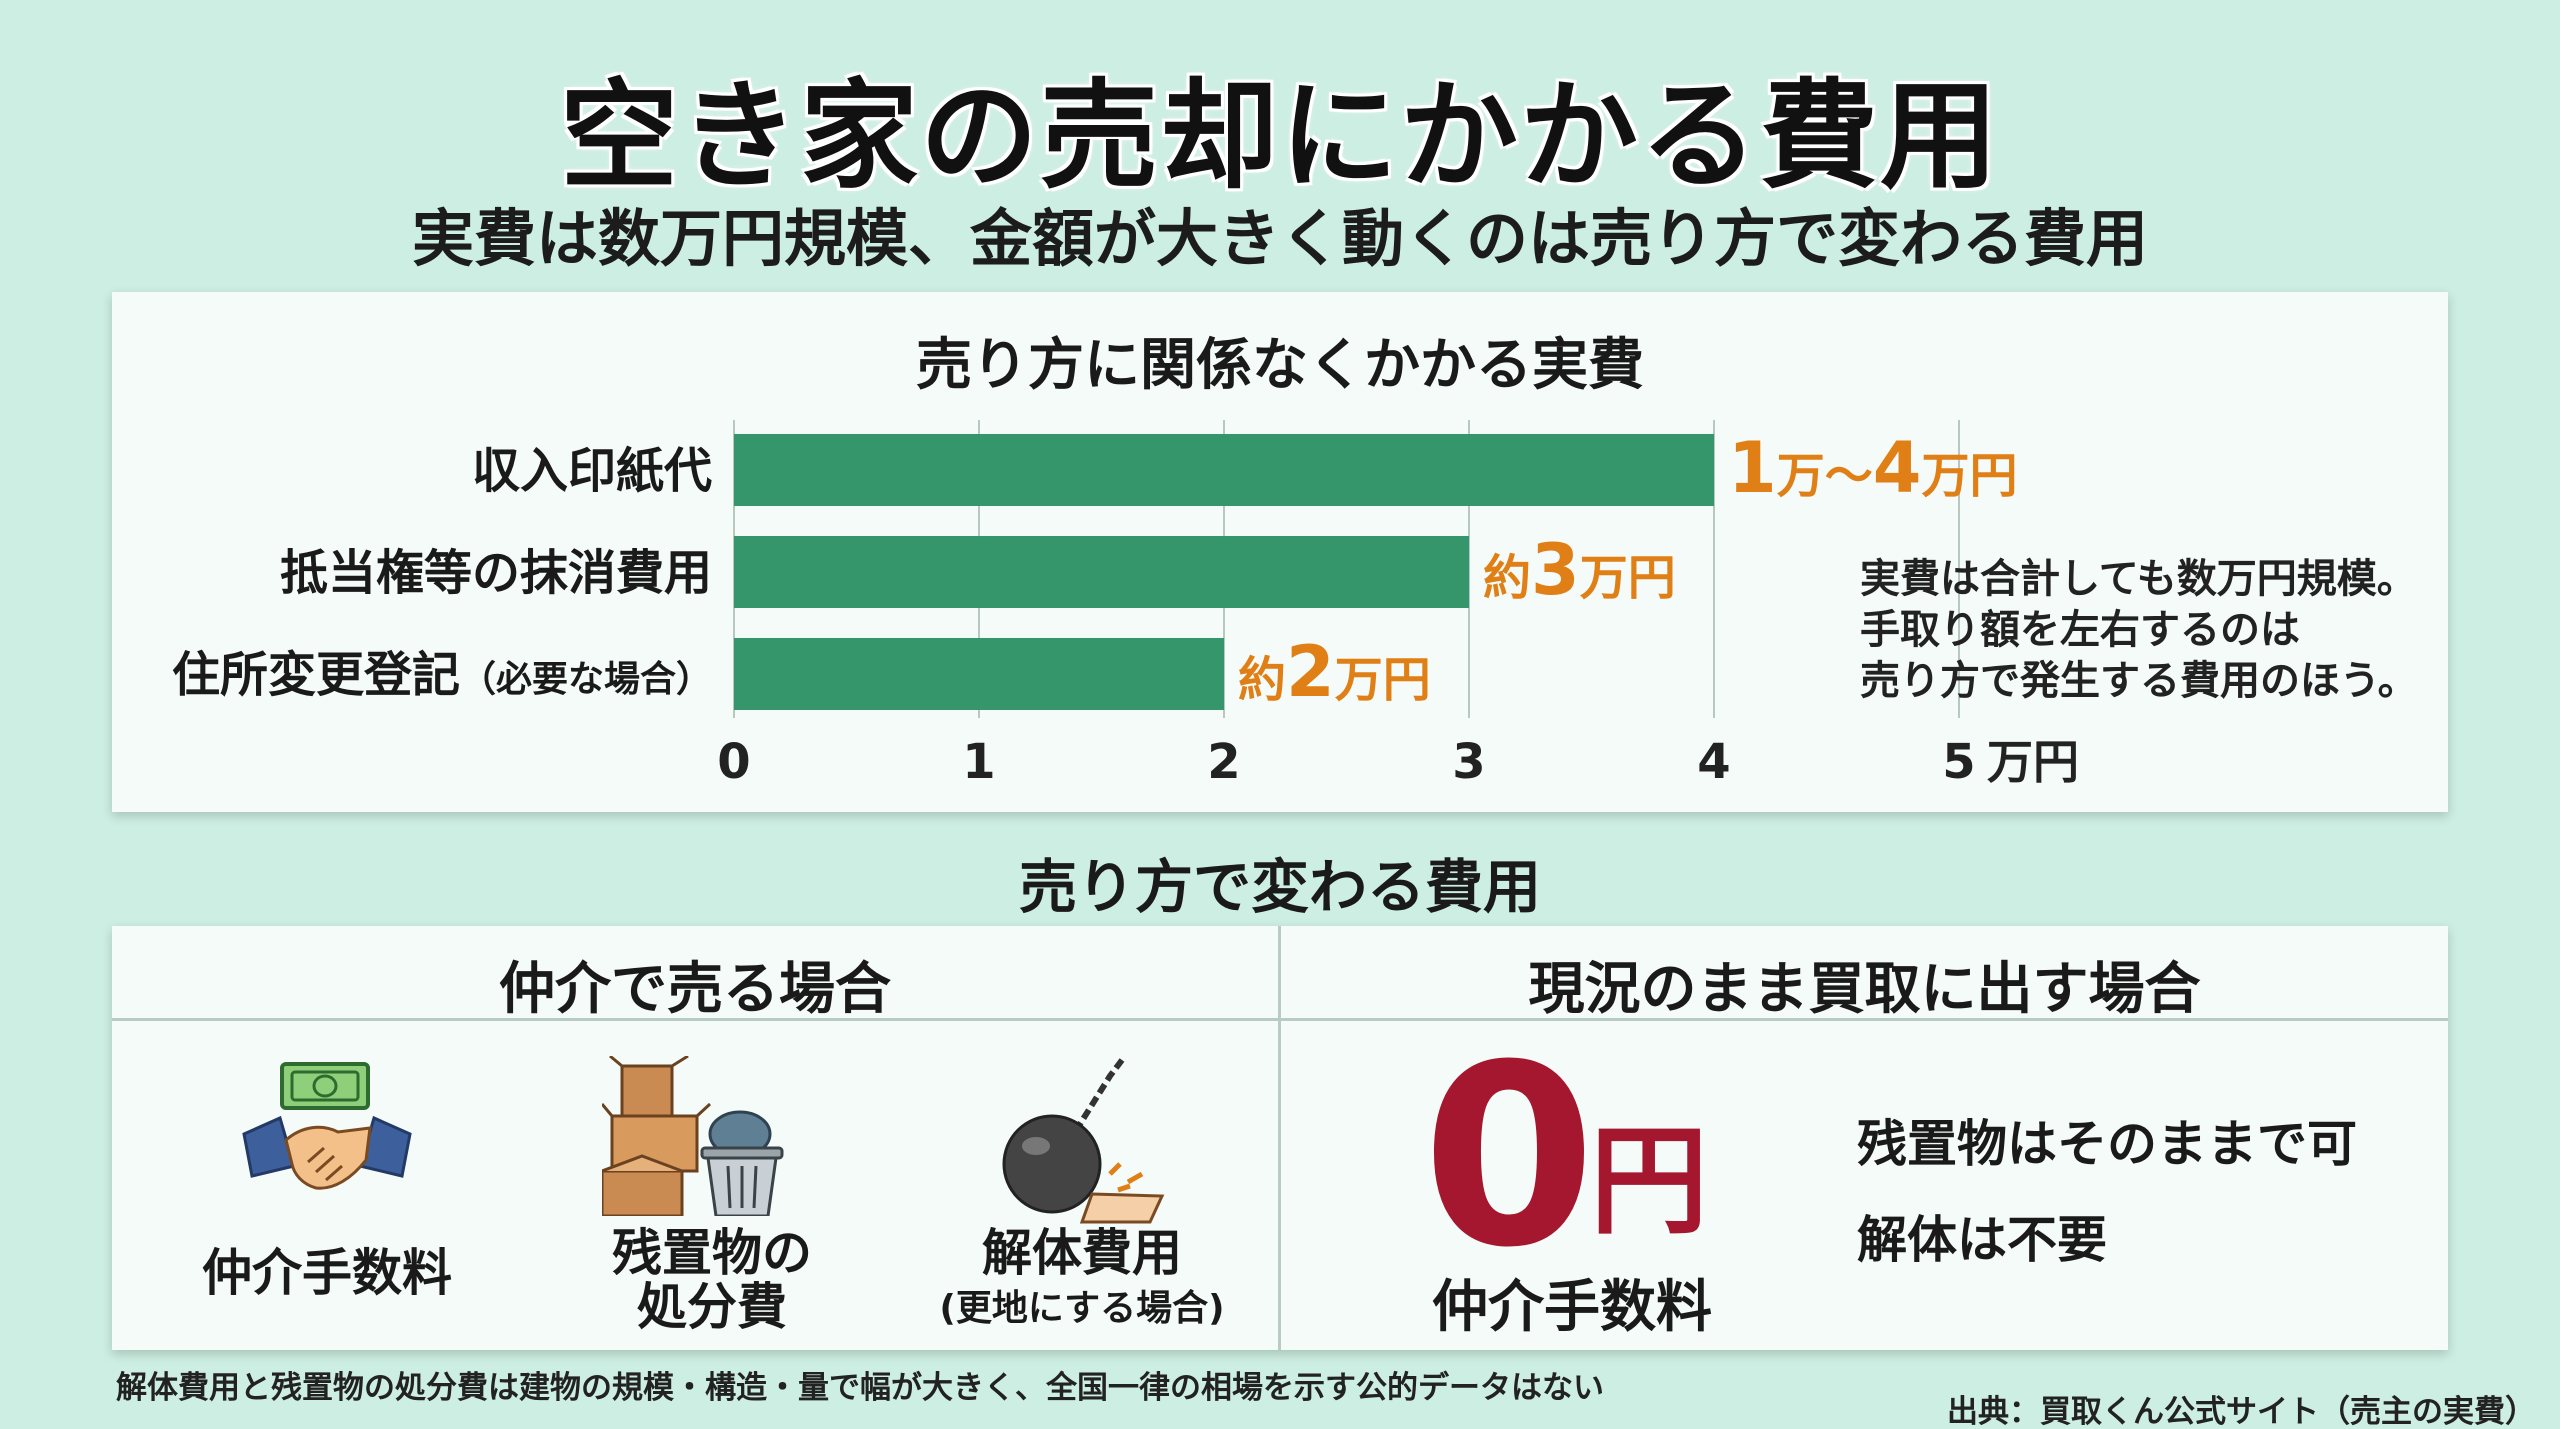 The height and width of the screenshot is (1429, 2560). I want to click on side-note-line: 売り方で発生する費用のほう。, so click(2139, 681).